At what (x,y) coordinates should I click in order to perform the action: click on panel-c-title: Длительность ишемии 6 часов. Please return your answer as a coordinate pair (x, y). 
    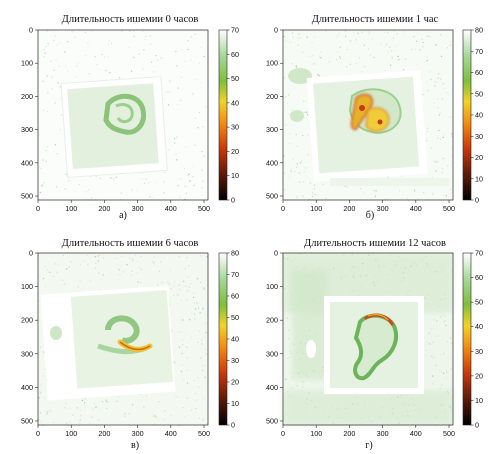
    Looking at the image, I should click on (130, 243).